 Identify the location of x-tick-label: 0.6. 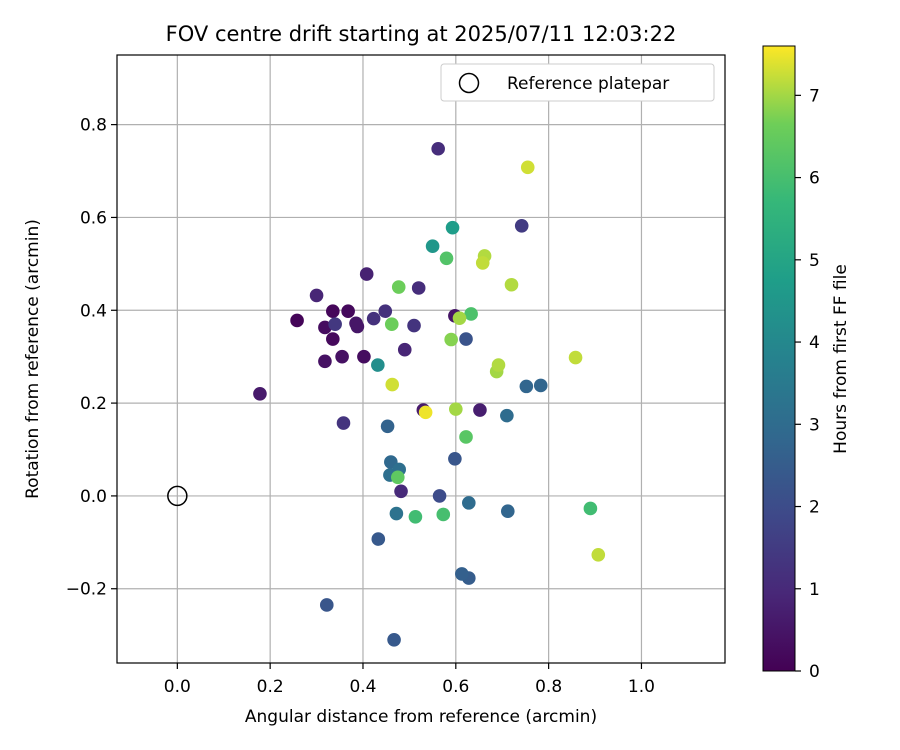
(455, 687).